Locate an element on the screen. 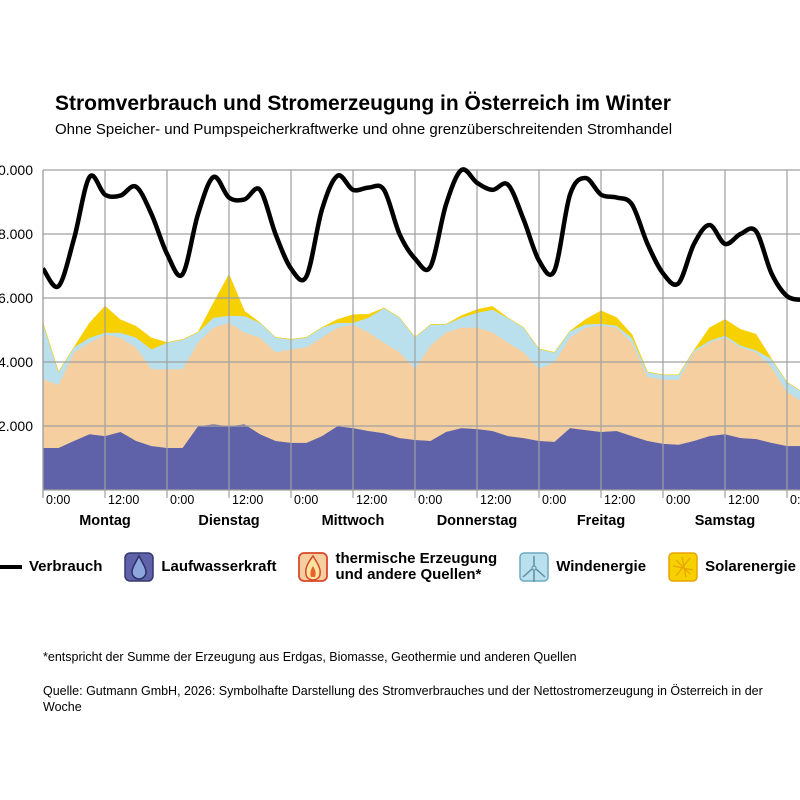 The height and width of the screenshot is (800, 800). legend-item-verbrauch: Verbrauch is located at coordinates (51, 567).